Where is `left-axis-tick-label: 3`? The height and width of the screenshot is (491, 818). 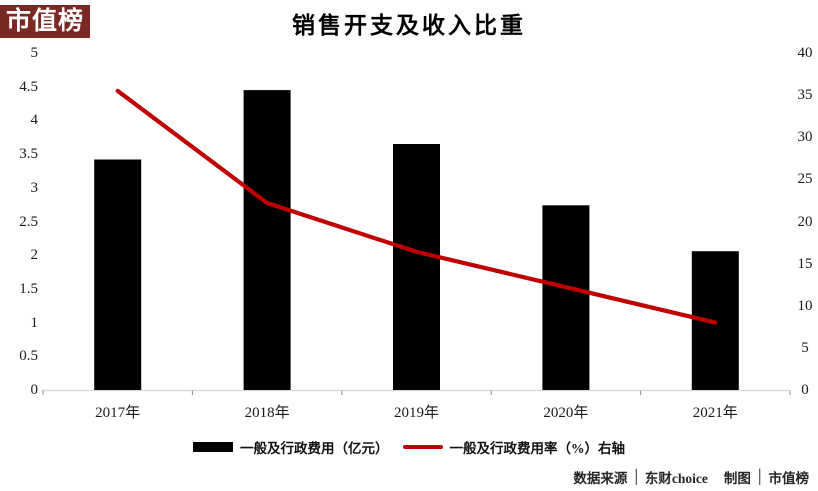
left-axis-tick-label: 3 is located at coordinates (34, 187).